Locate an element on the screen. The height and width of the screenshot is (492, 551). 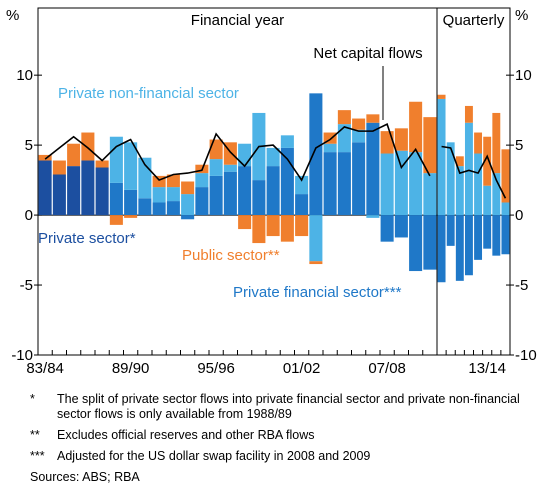
sources: Sources: ABS; RBA is located at coordinates (85, 477).